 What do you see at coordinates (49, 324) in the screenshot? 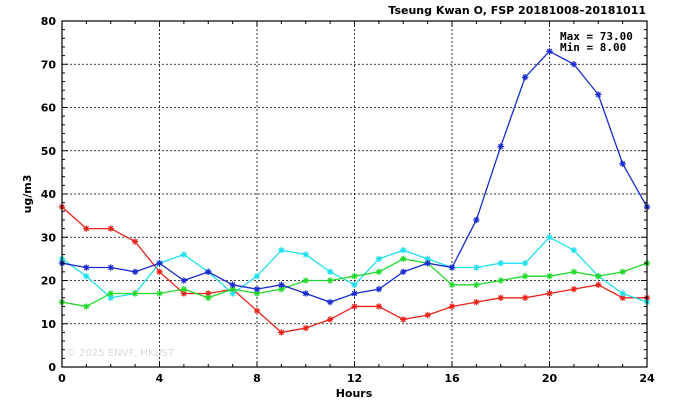
I see `y-tick-label: 10` at bounding box center [49, 324].